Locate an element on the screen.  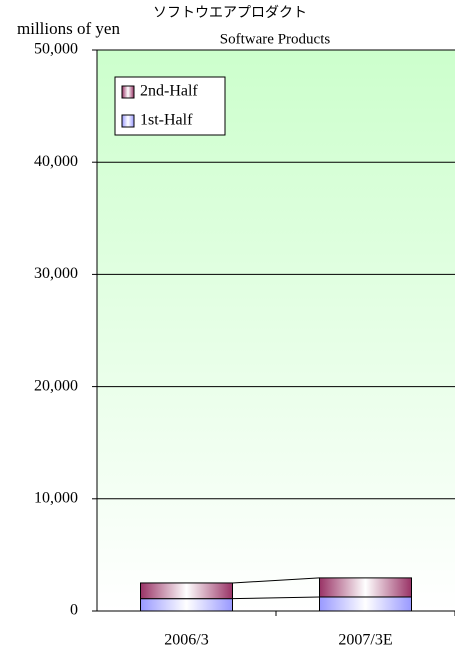
y-axis-label: millions of yen is located at coordinates (68, 28).